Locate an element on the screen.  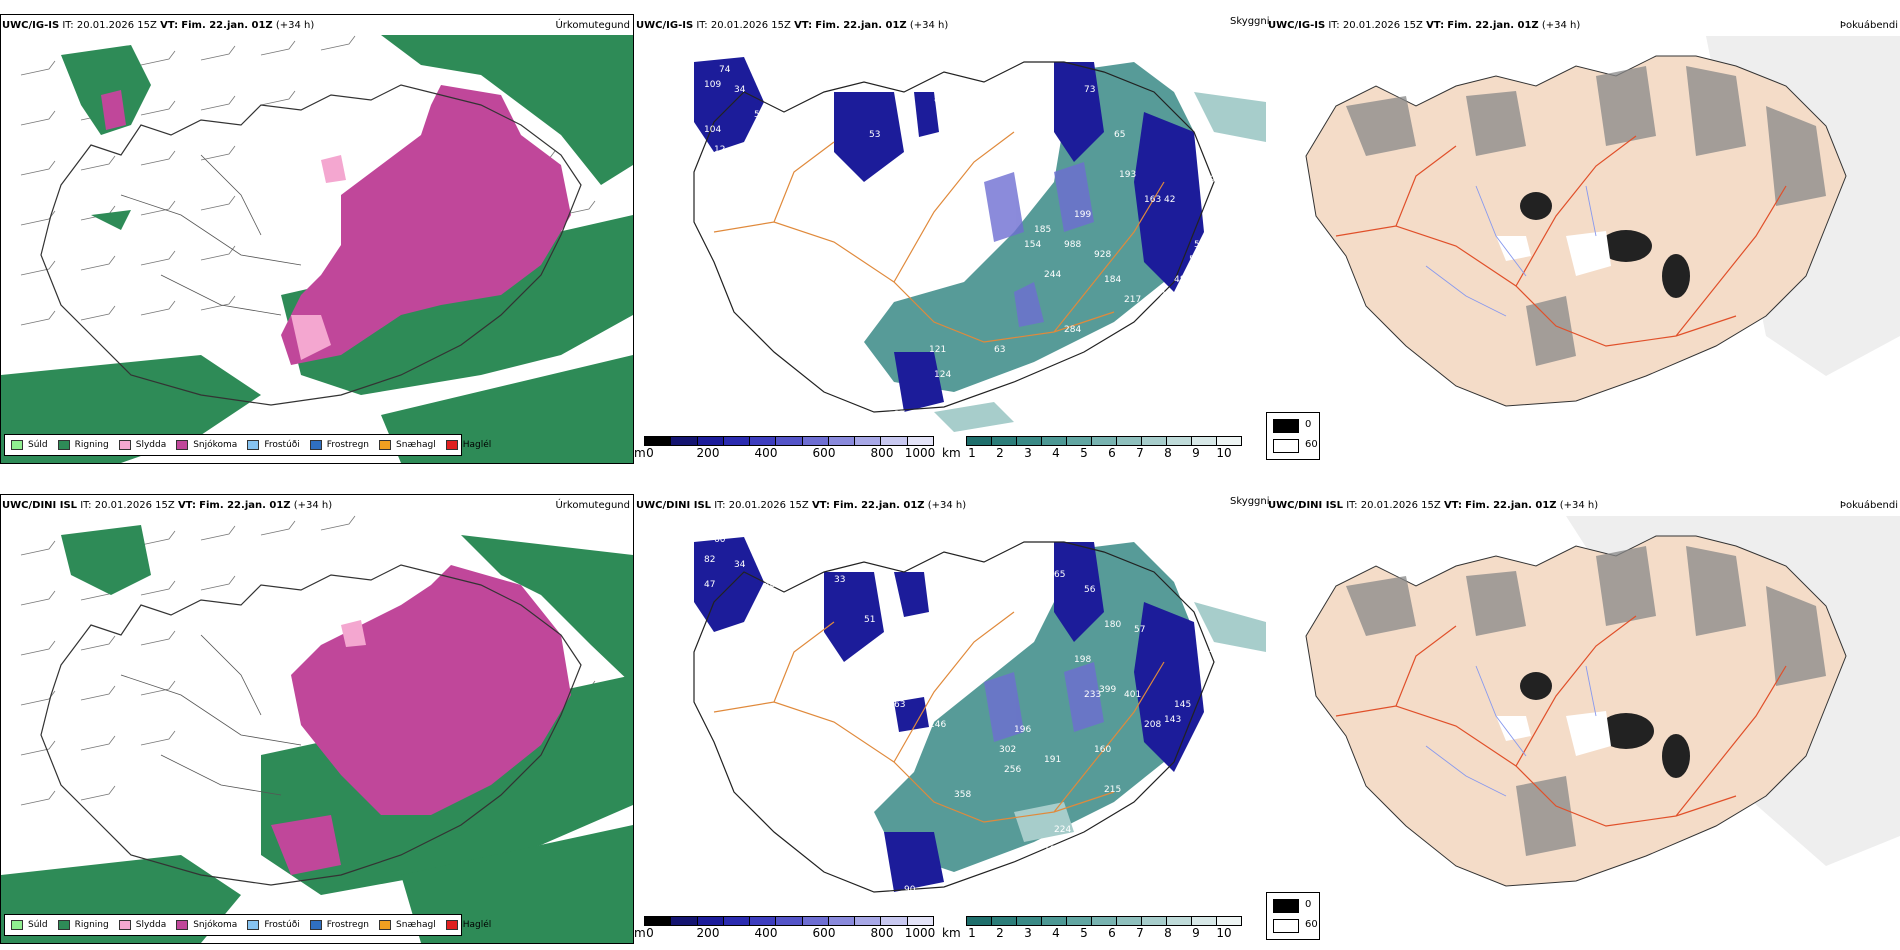
legend-item: Frostregn is located at coordinates (339, 445).